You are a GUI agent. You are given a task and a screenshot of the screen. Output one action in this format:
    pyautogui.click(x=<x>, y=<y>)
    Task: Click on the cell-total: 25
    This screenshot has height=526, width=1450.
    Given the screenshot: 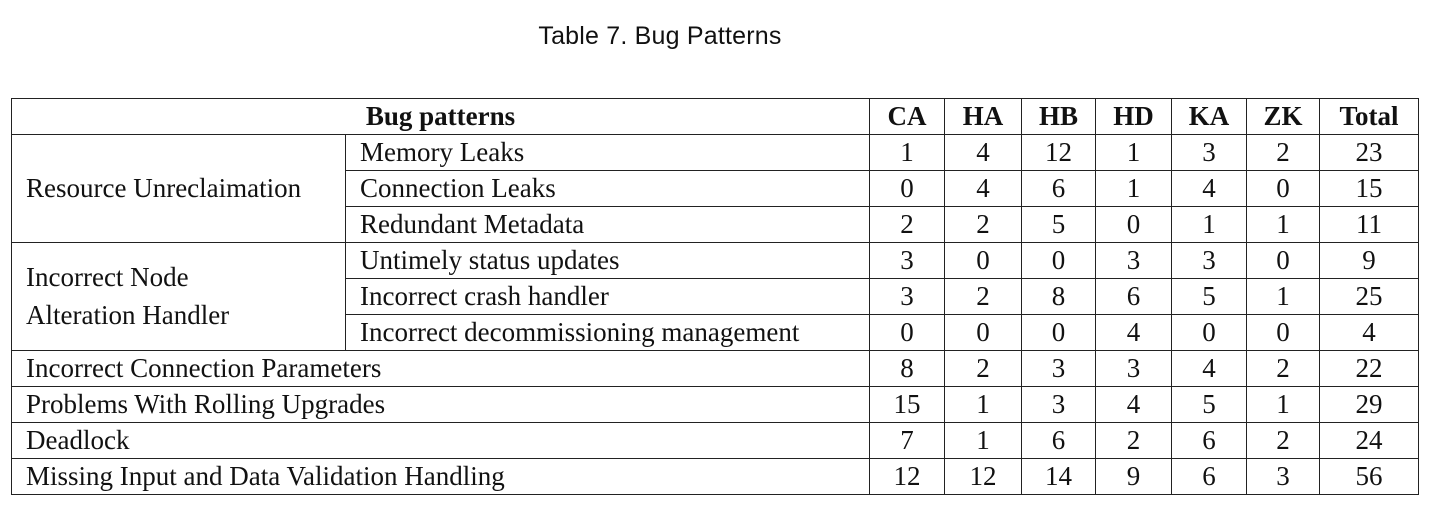 What is the action you would take?
    pyautogui.click(x=1369, y=296)
    